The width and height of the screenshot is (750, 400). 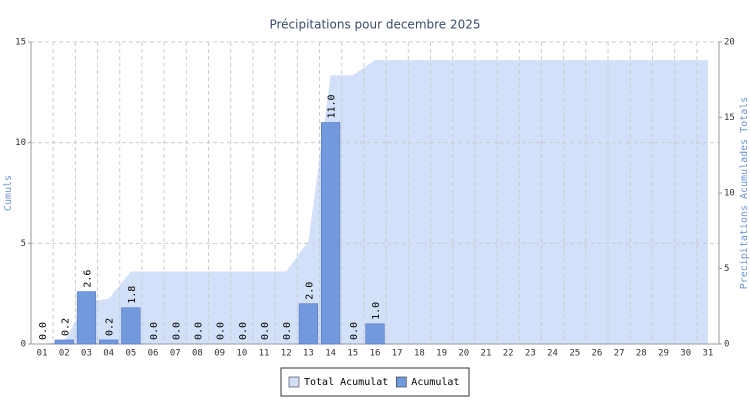 What do you see at coordinates (264, 354) in the screenshot?
I see `x-tick-label: 11` at bounding box center [264, 354].